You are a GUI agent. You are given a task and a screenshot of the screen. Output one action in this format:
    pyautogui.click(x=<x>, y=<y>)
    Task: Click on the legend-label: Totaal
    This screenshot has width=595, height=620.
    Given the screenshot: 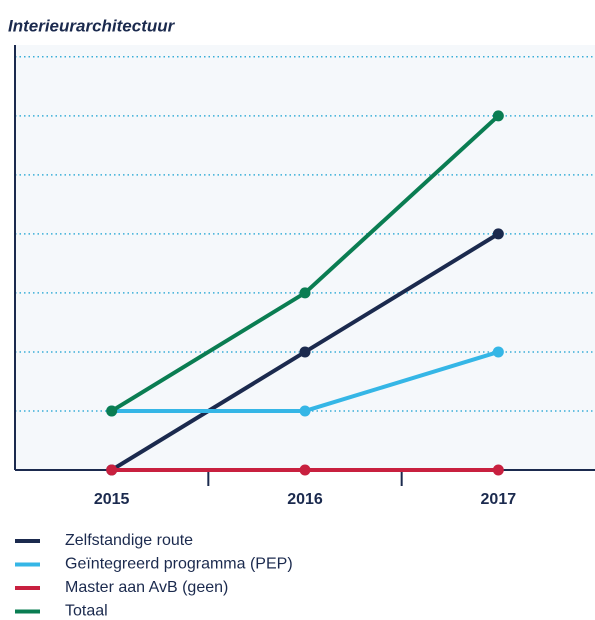 What is the action you would take?
    pyautogui.click(x=86, y=611)
    